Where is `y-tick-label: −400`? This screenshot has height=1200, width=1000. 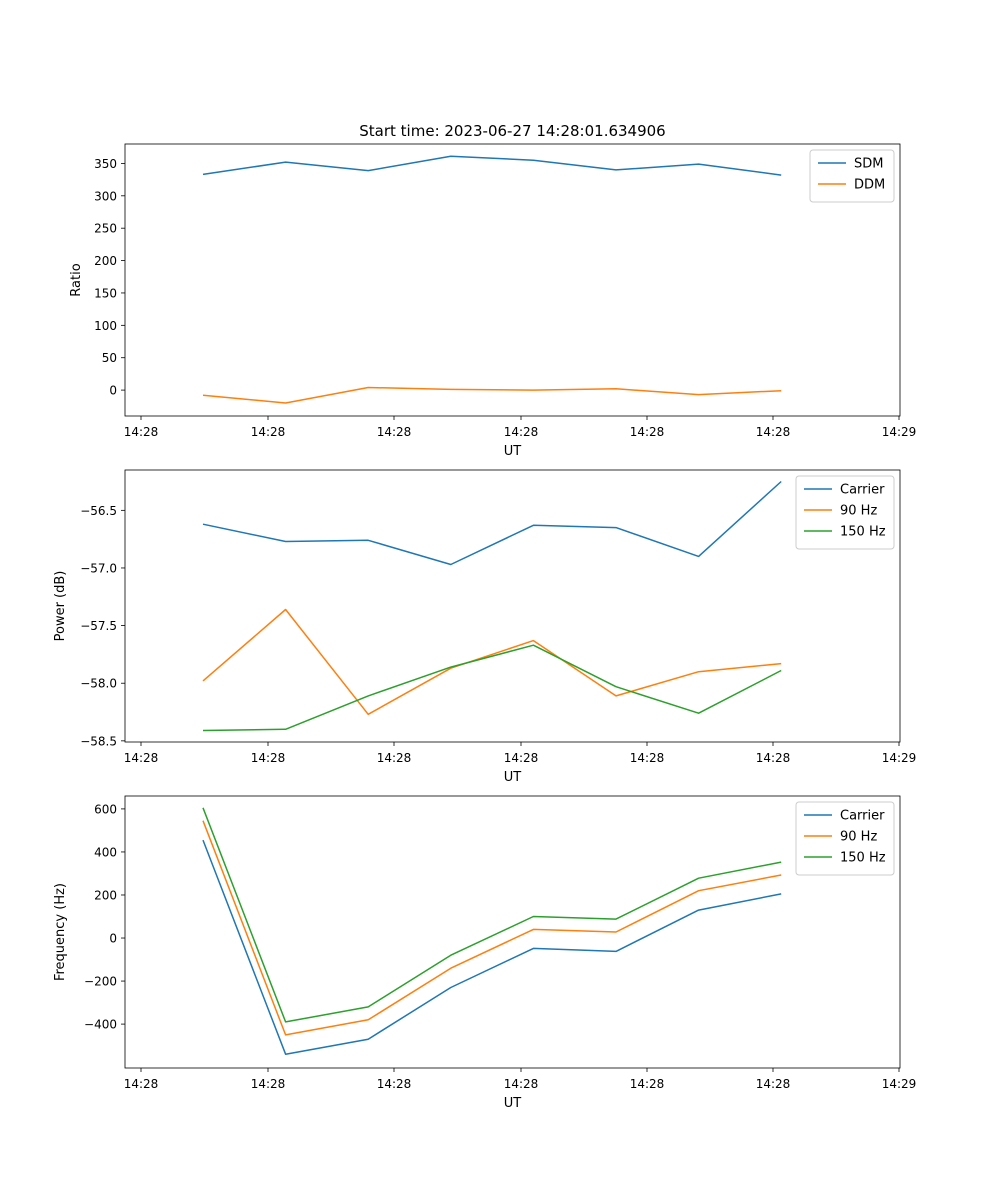 y-tick-label: −400 is located at coordinates (100, 1025).